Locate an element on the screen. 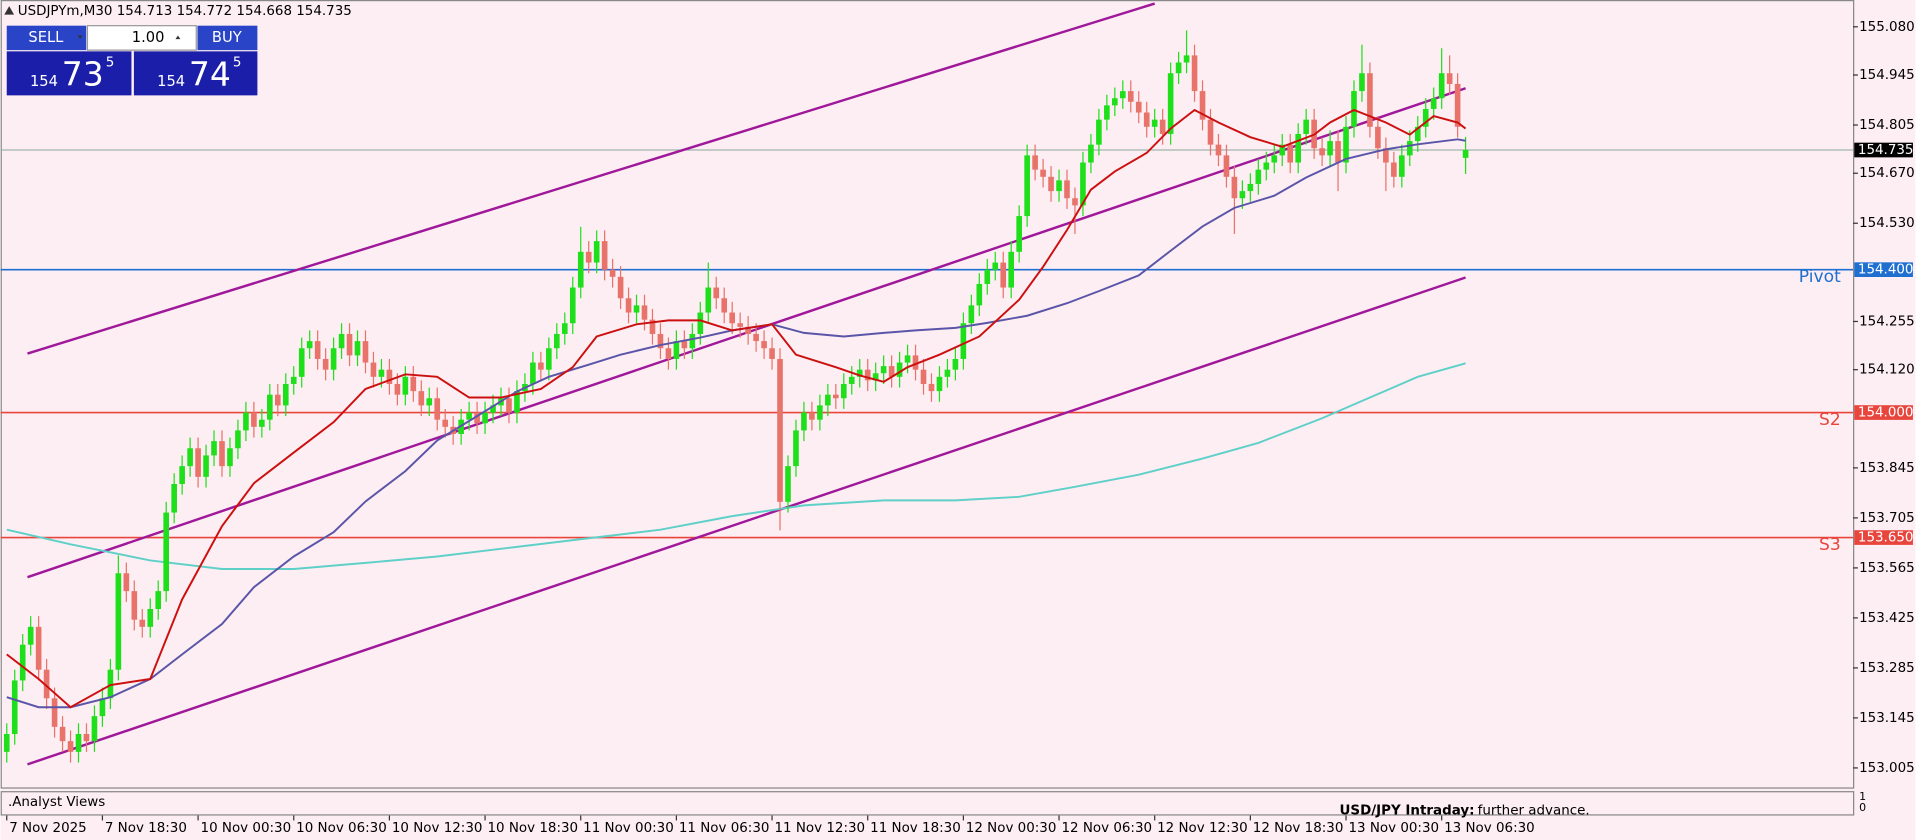 The image size is (1916, 840). volume-up is located at coordinates (178, 37).